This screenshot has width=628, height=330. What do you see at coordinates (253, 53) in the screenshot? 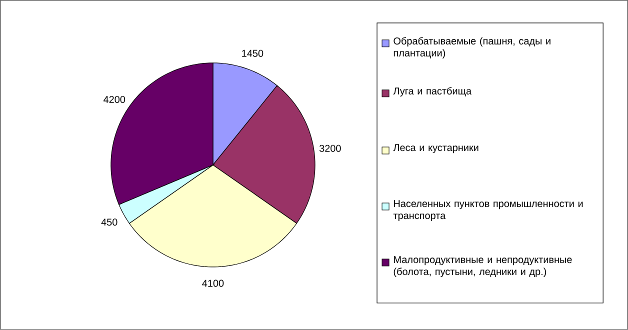
I see `data-label: 1450` at bounding box center [253, 53].